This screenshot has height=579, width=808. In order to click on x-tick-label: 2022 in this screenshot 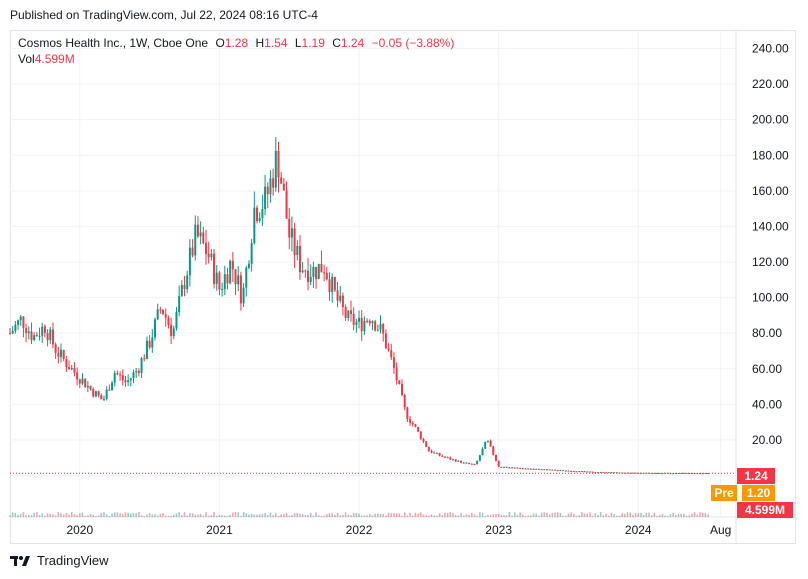, I will do `click(359, 530)`.